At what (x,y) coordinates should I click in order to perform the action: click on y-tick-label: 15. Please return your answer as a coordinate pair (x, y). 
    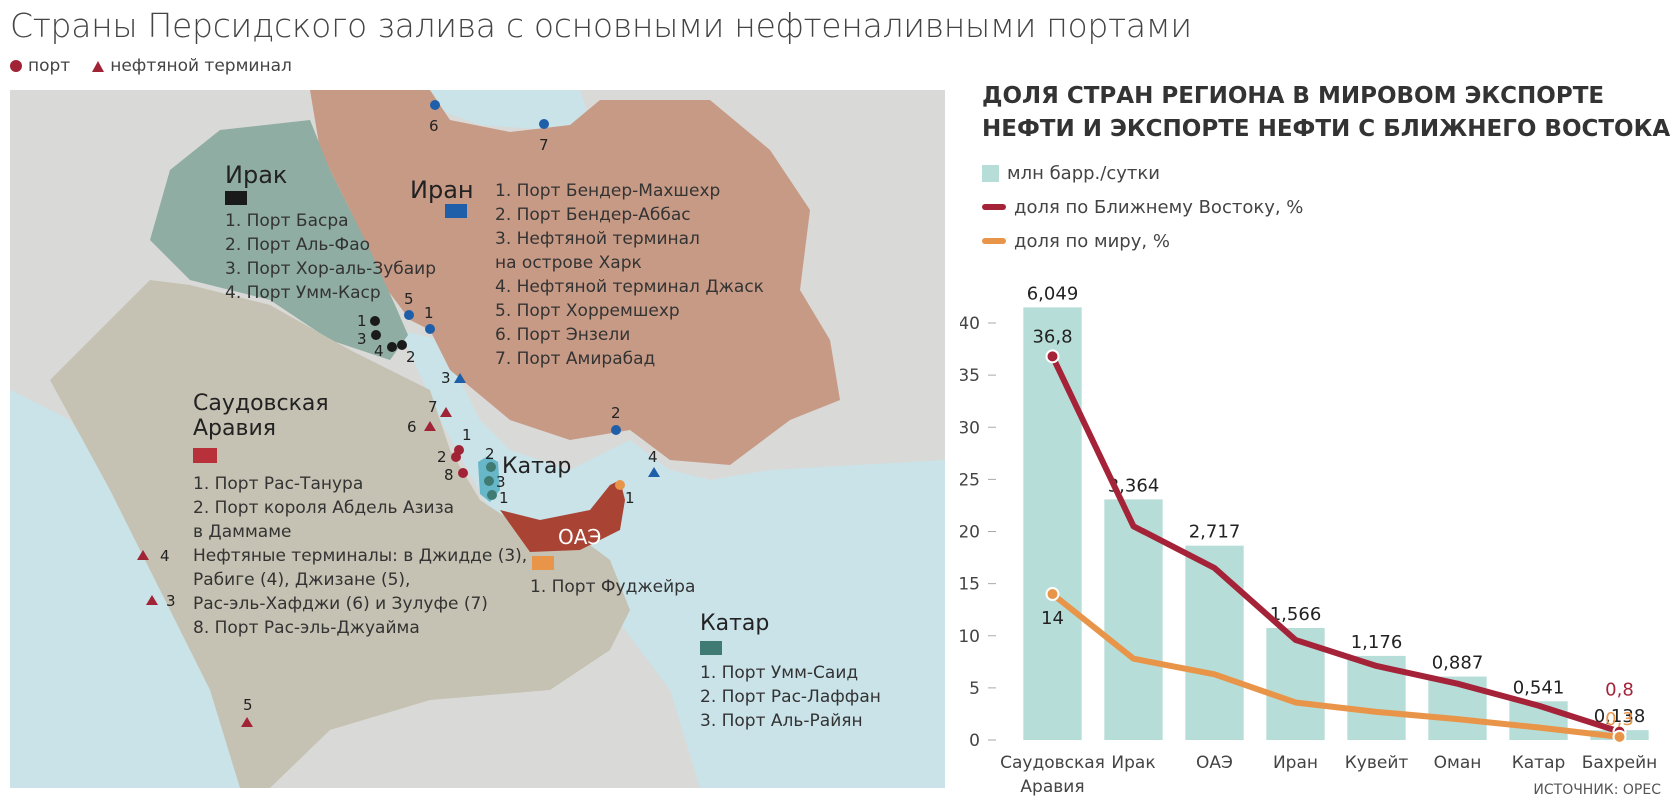
    Looking at the image, I should click on (970, 585).